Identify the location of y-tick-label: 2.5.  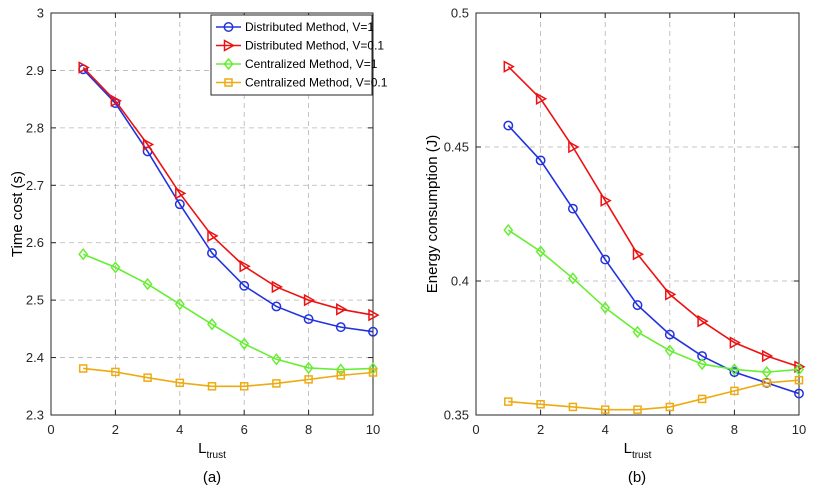
(35, 300).